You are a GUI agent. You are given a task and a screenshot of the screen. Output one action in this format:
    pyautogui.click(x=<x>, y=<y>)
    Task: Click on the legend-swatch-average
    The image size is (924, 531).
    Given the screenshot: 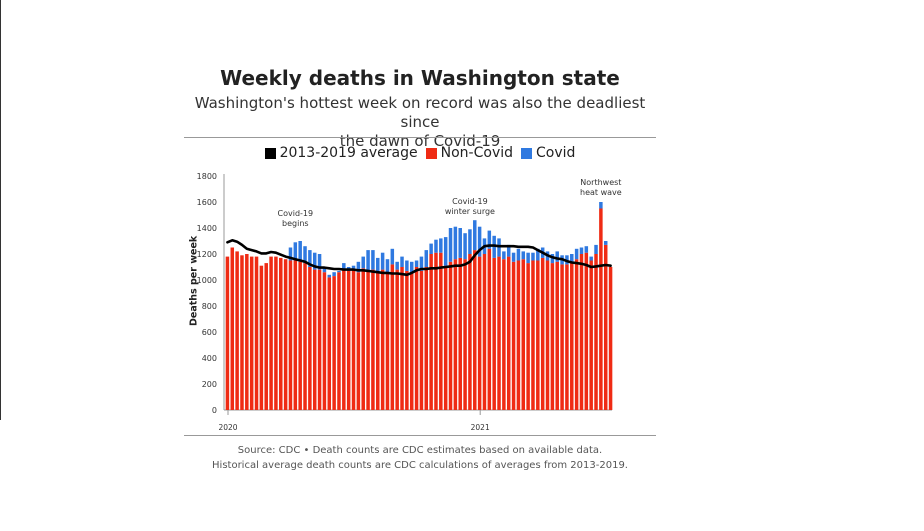 What is the action you would take?
    pyautogui.click(x=270, y=153)
    